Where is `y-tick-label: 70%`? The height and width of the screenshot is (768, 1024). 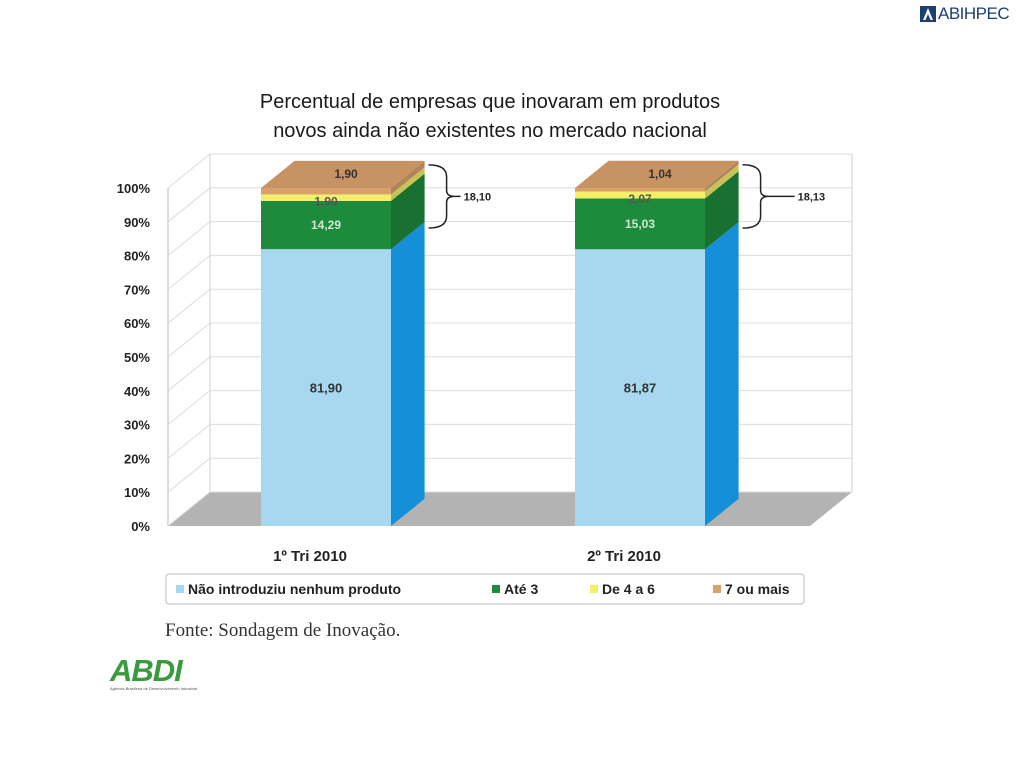
y-tick-label: 70% is located at coordinates (137, 289).